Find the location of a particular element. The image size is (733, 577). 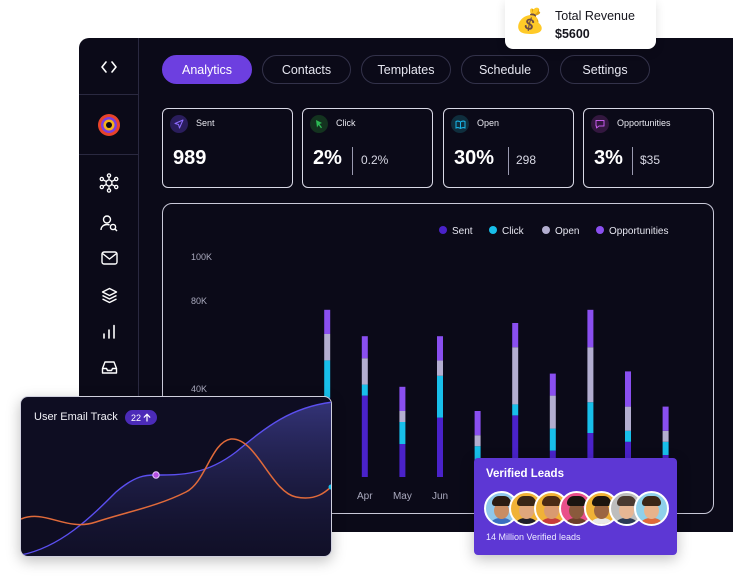

money-bag-icon: 💰 is located at coordinates (530, 21).